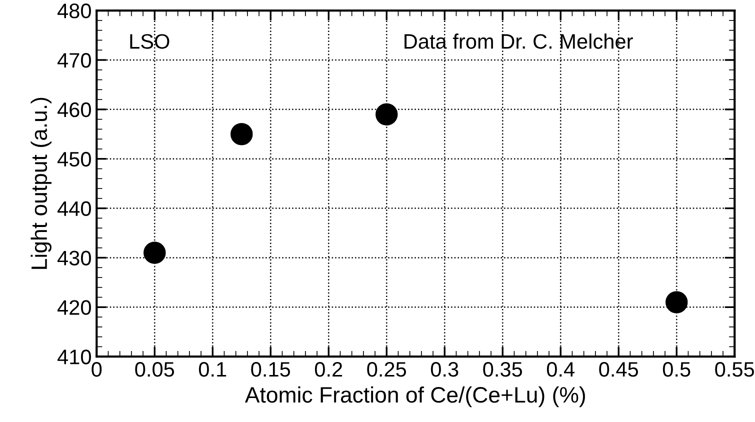 The width and height of the screenshot is (755, 422). Describe the element at coordinates (74, 208) in the screenshot. I see `y-tick-label: 440` at that location.